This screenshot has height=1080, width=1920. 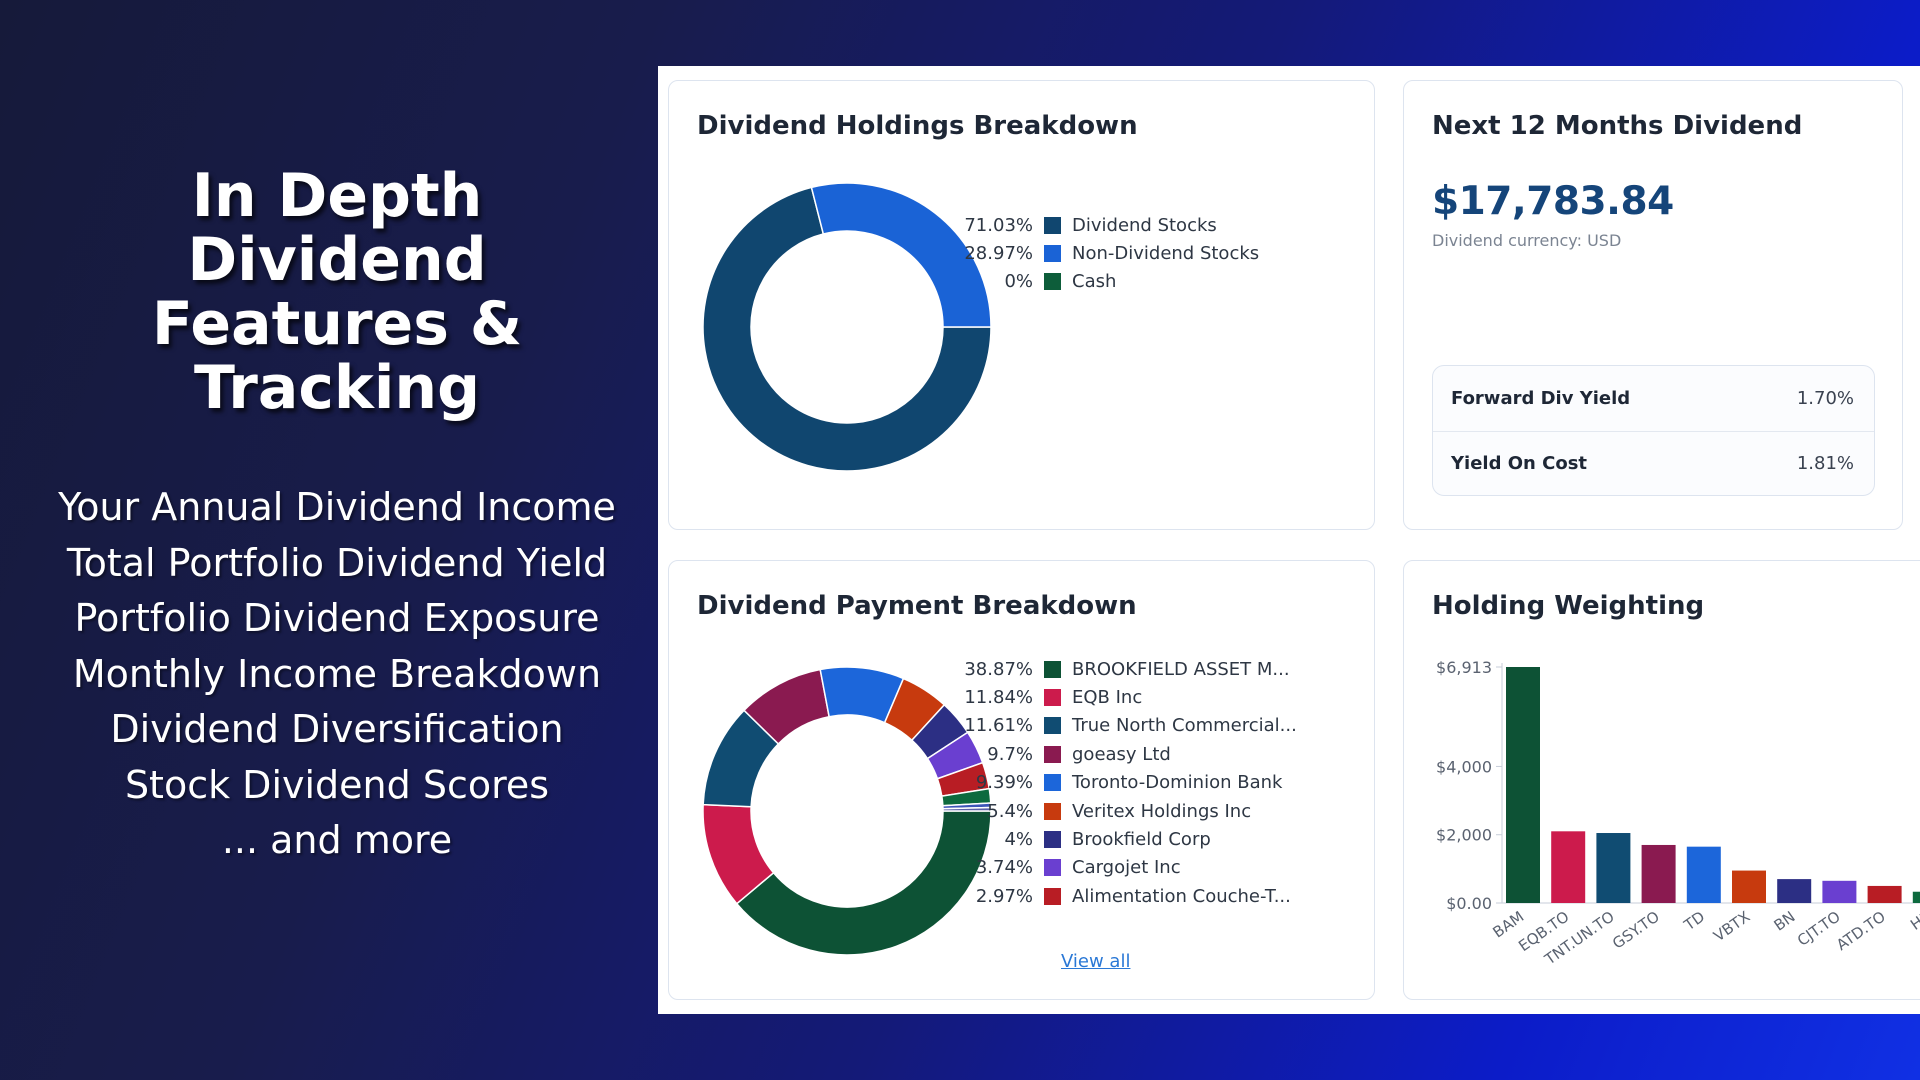 What do you see at coordinates (1096, 961) in the screenshot?
I see `view-all-link: View all` at bounding box center [1096, 961].